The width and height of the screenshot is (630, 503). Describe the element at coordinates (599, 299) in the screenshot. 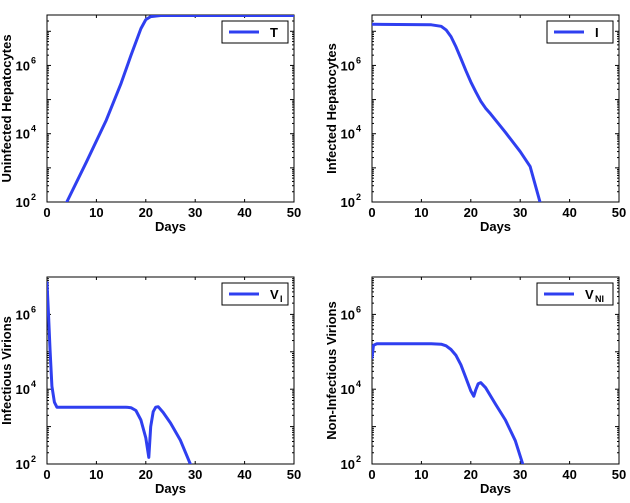

I see `legend-label-subscript: NI` at that location.